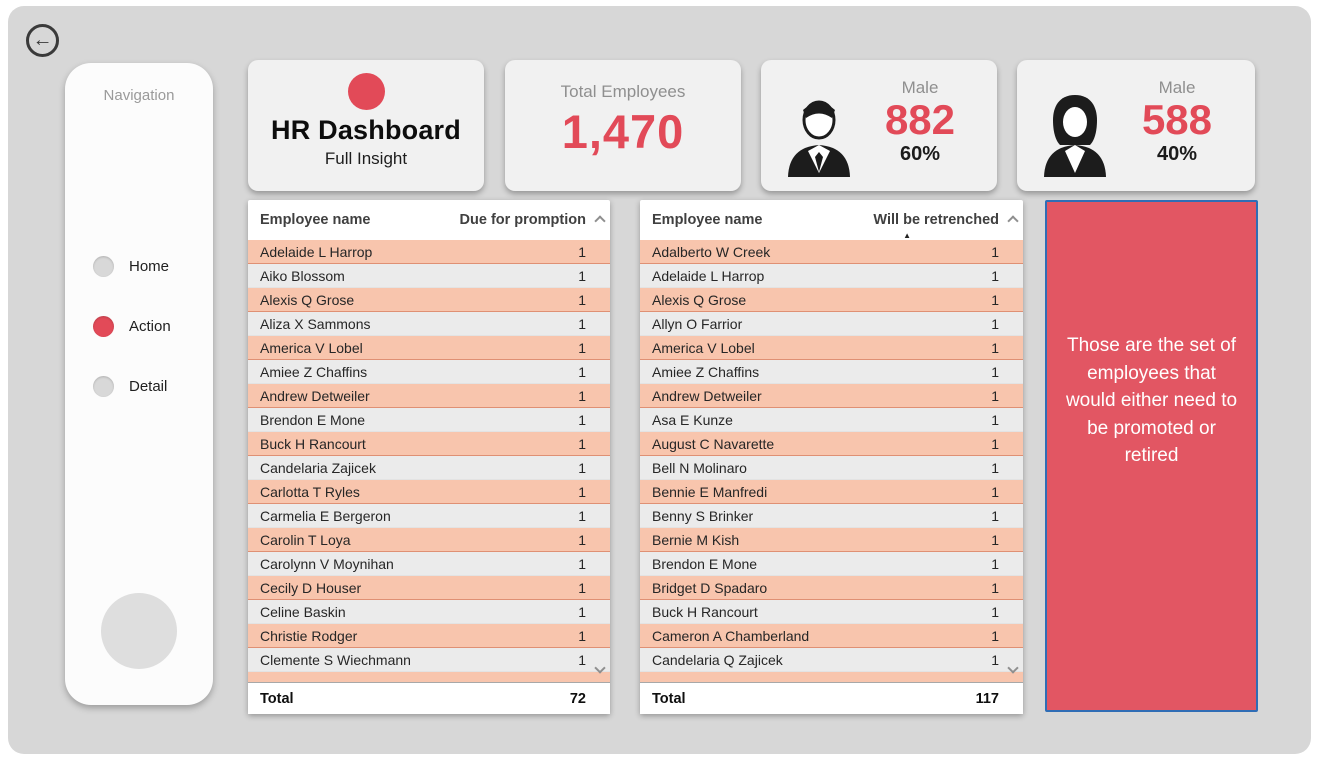 Image resolution: width=1319 pixels, height=760 pixels. I want to click on employee-name-cell: Candelaria Zajicek, so click(318, 467).